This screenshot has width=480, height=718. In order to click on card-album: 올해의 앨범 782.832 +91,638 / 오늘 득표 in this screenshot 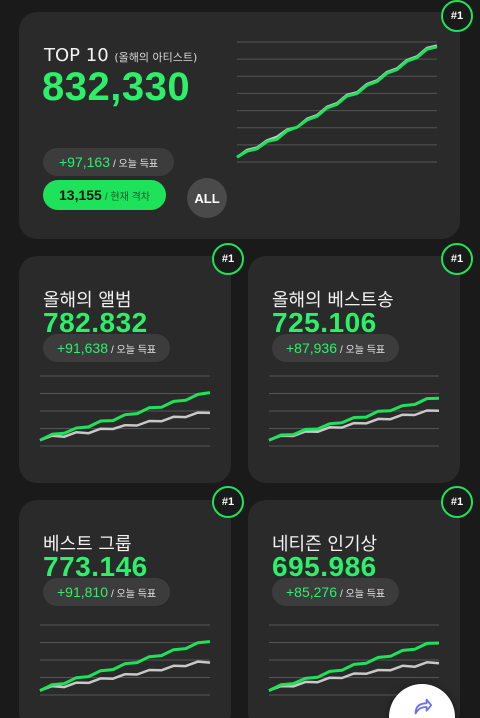, I will do `click(125, 369)`.